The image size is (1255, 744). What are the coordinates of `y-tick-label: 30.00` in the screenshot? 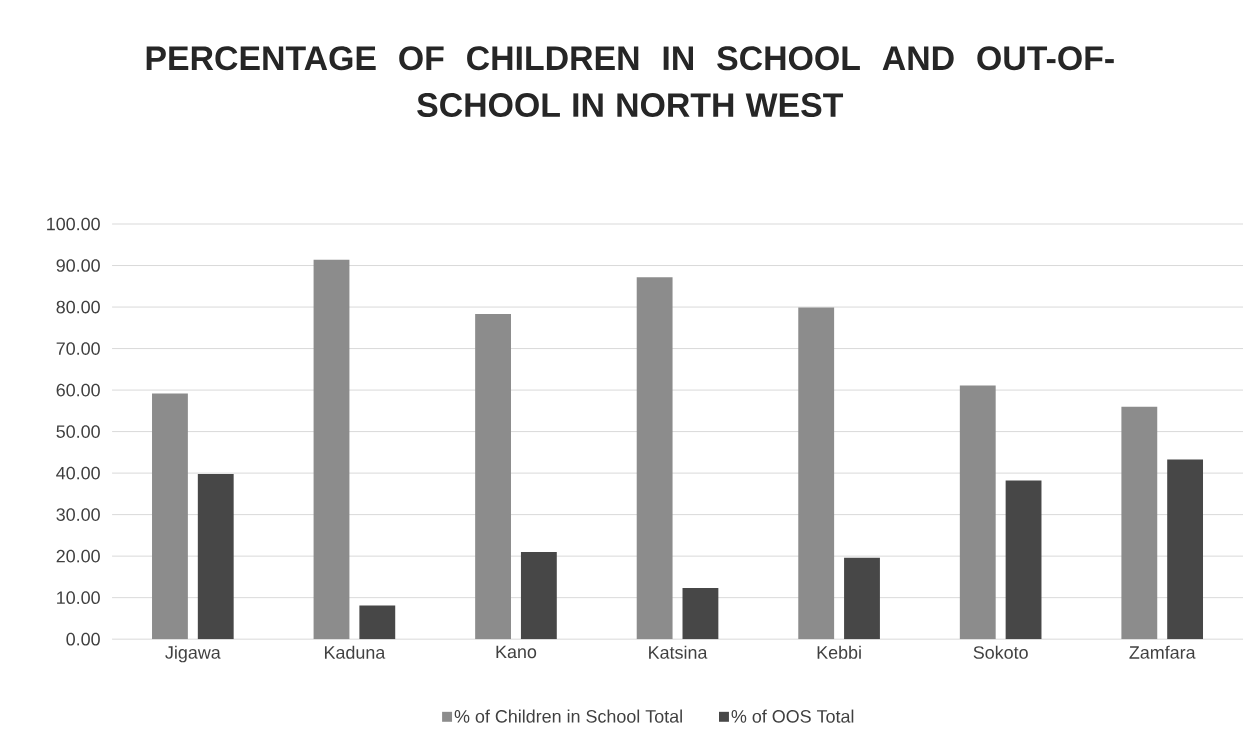 It's located at (78, 515).